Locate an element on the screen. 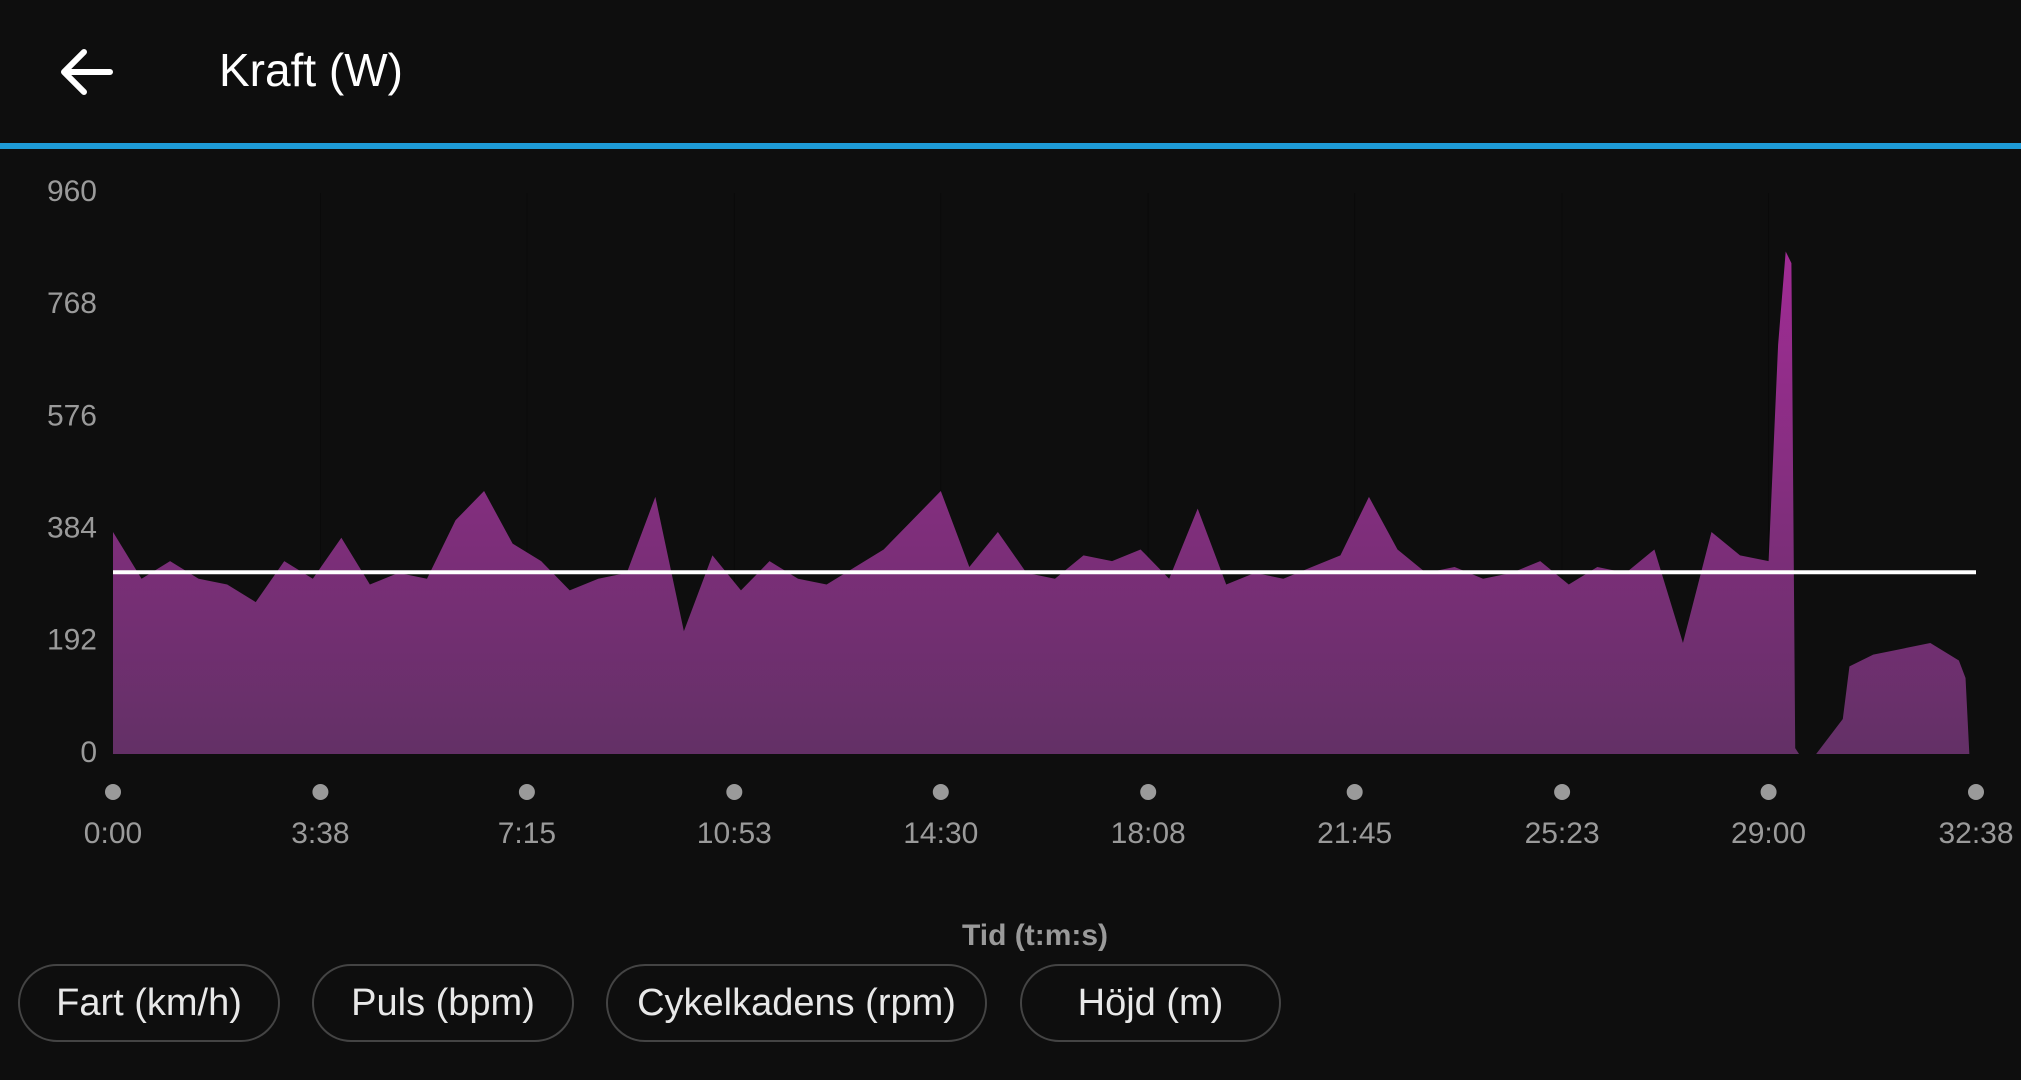  x-tick-label: 18:08 is located at coordinates (1148, 833).